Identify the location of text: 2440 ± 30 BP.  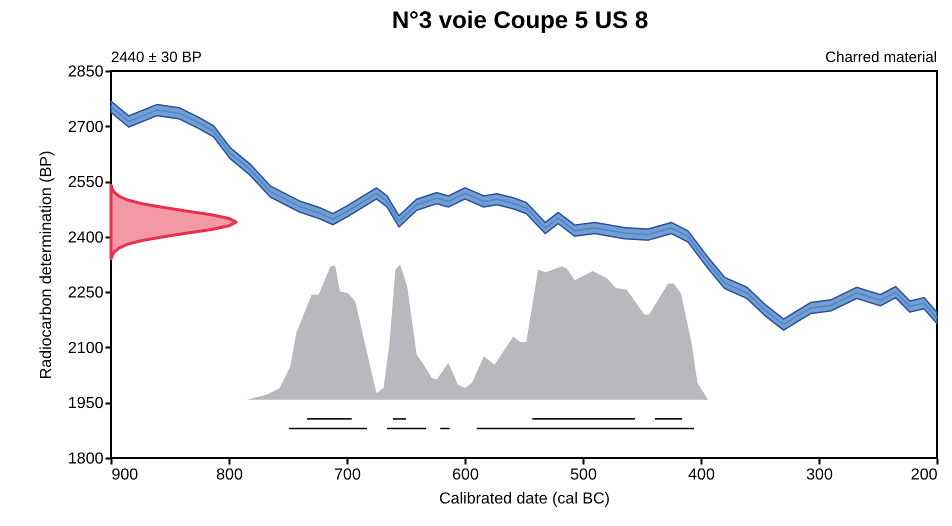
(156, 57).